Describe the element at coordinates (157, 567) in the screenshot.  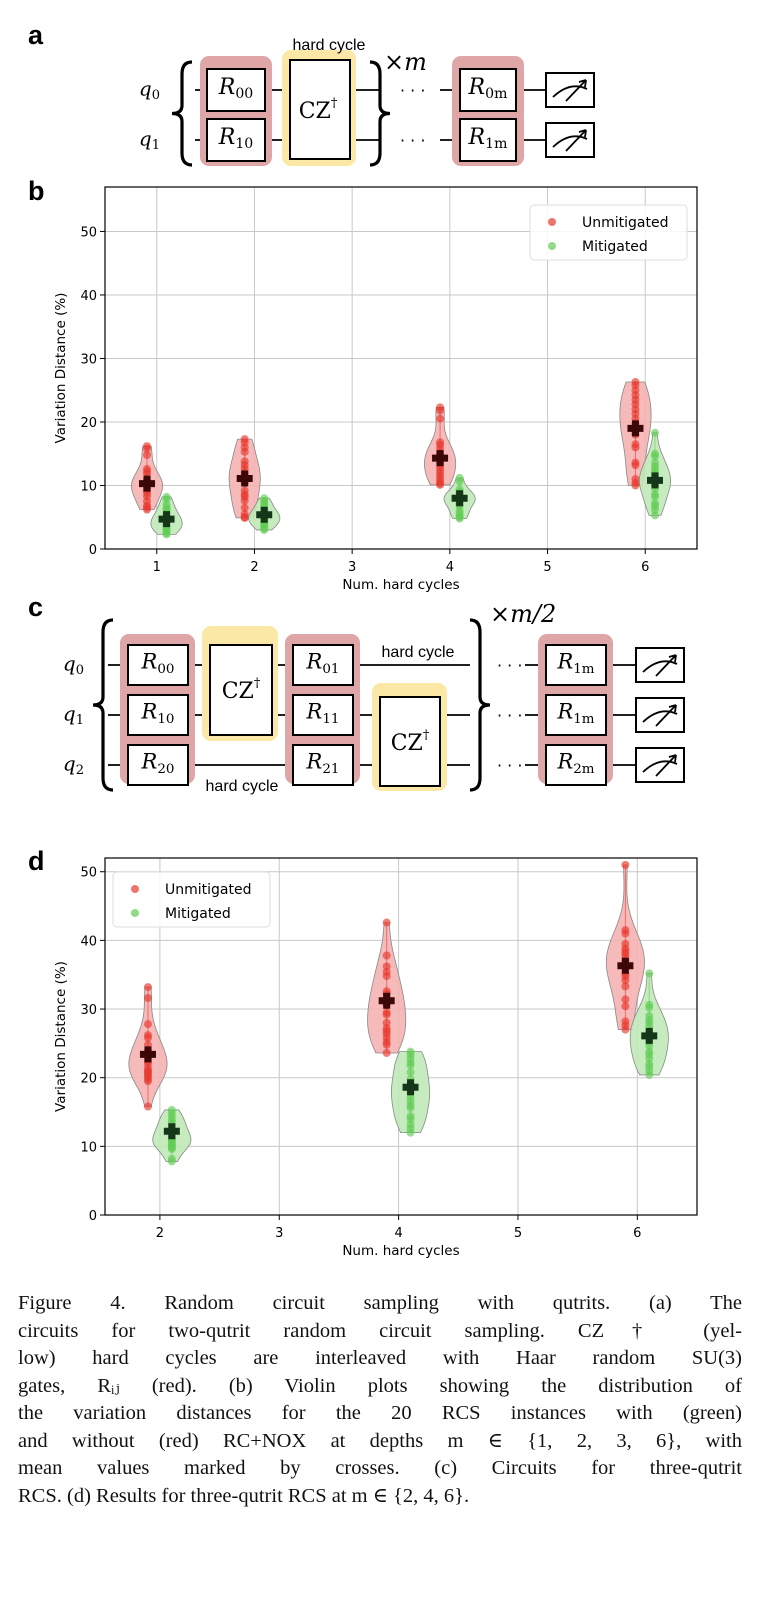
I see `x-tick-label: 1` at that location.